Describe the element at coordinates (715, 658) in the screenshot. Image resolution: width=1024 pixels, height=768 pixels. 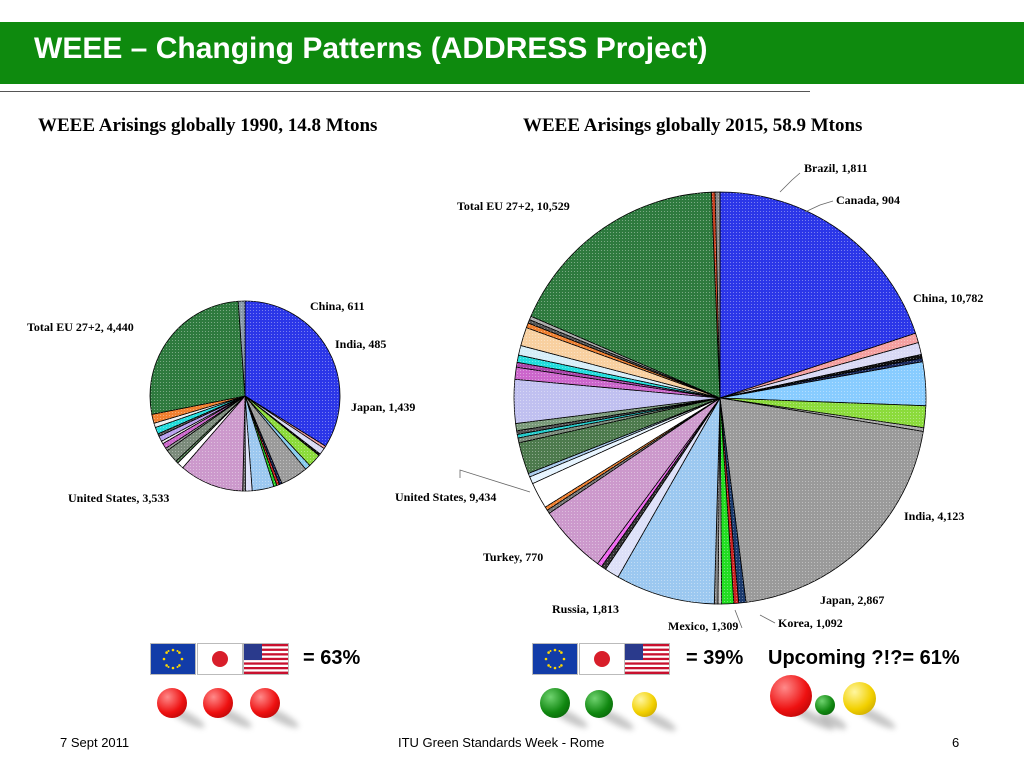
I see `share-2015: = 39%` at that location.